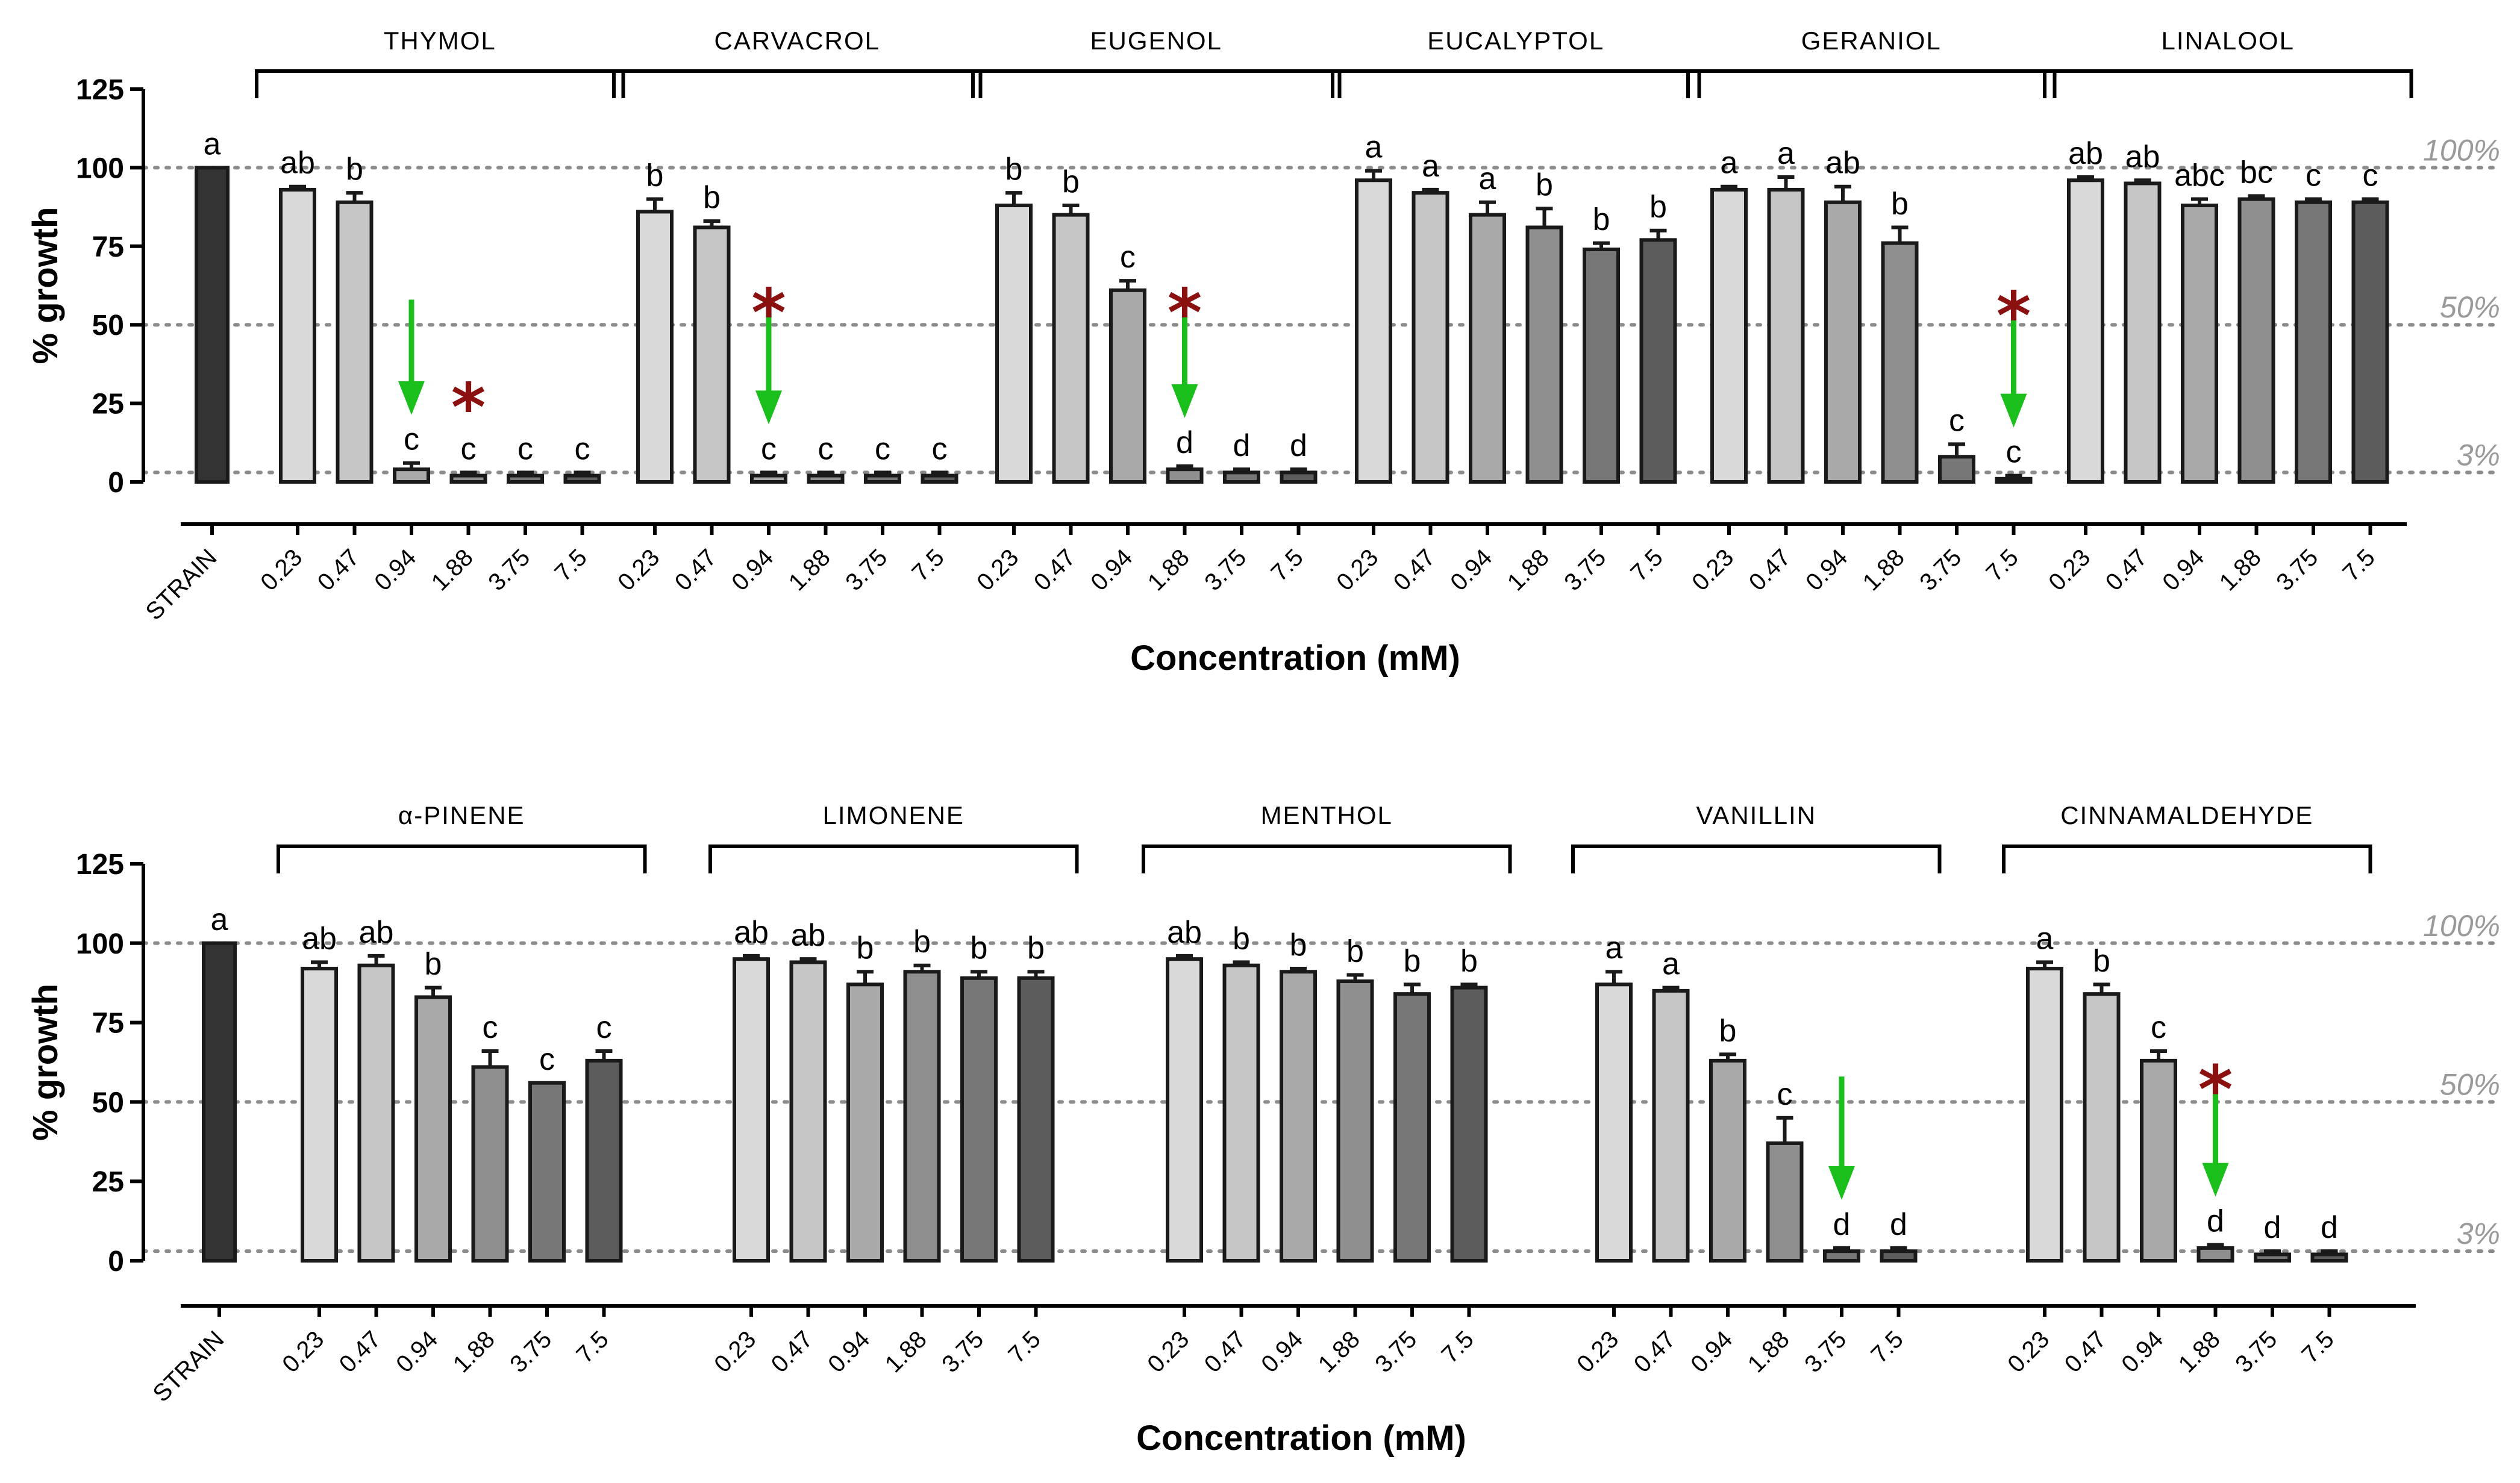  I want to click on group-label: EUCALYPTOL, so click(1515, 41).